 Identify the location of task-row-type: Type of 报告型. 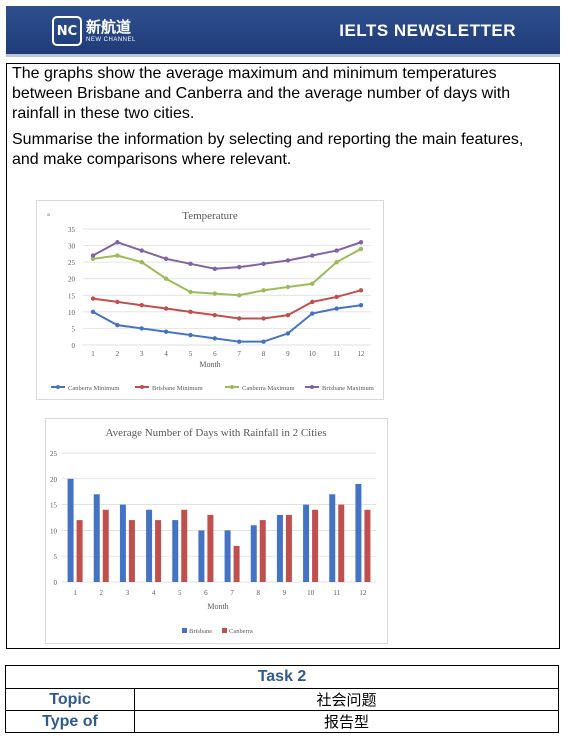
(282, 721).